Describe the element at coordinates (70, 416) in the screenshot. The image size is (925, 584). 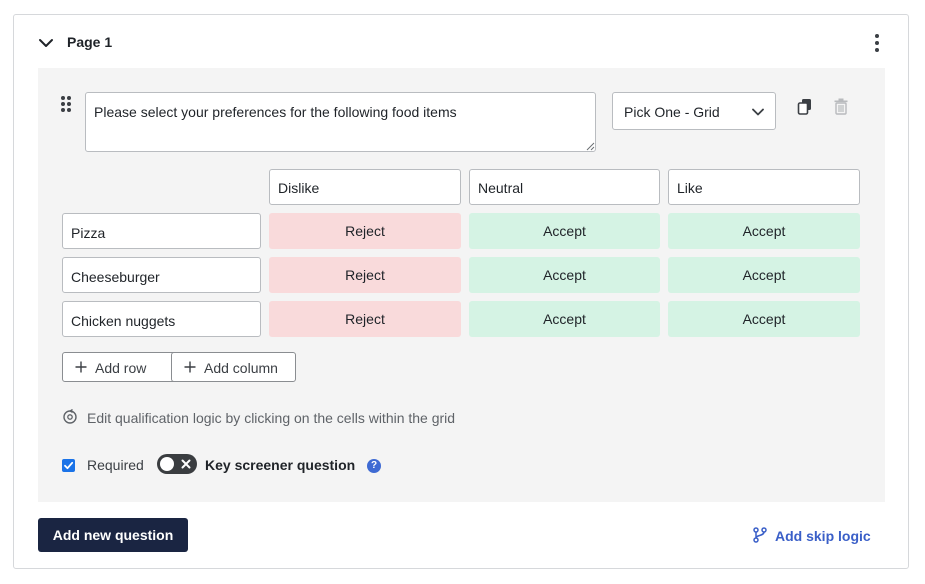
I see `logic-cycle-icon` at that location.